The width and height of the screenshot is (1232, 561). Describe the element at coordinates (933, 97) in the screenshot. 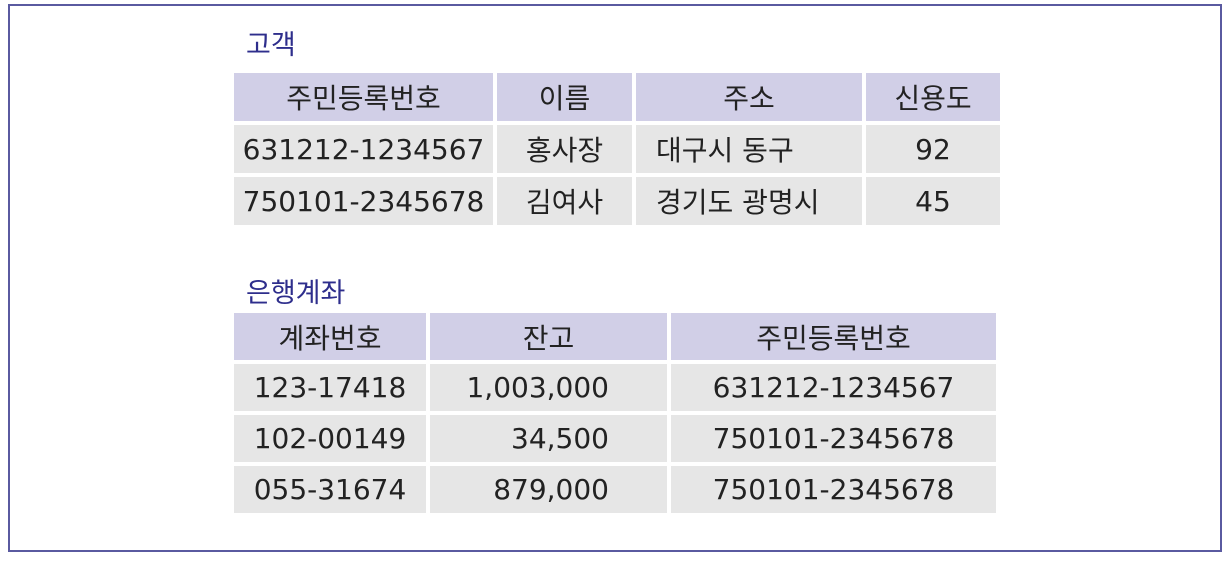

I see `customer-header-cell: 신용도` at that location.